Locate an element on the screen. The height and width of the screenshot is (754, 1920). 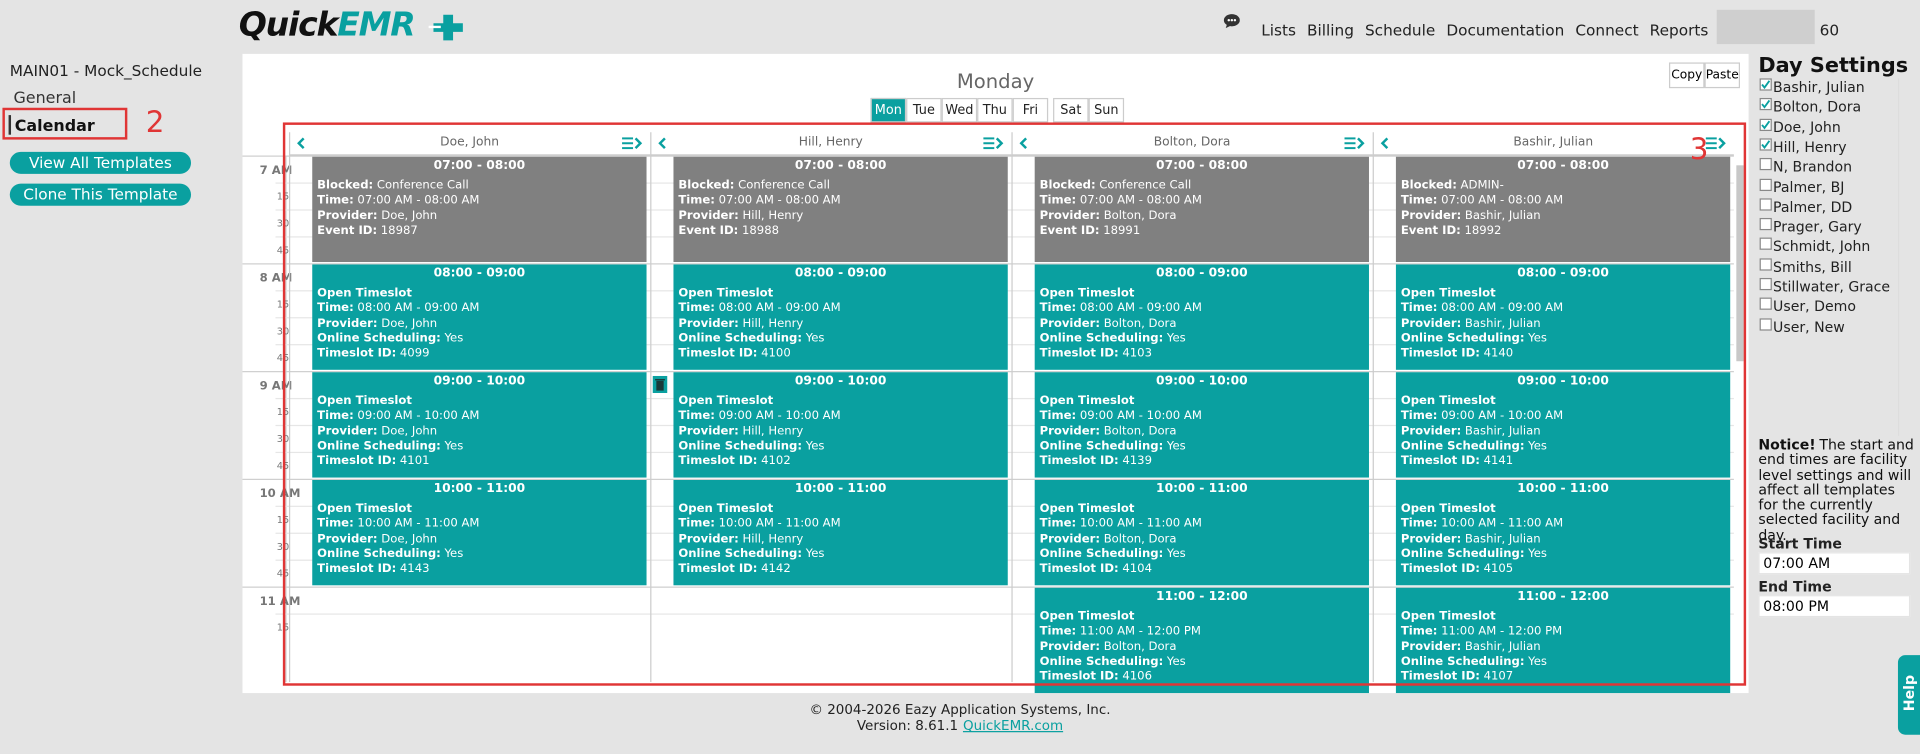
sidebar-button: Clone This Template is located at coordinates (100, 194).